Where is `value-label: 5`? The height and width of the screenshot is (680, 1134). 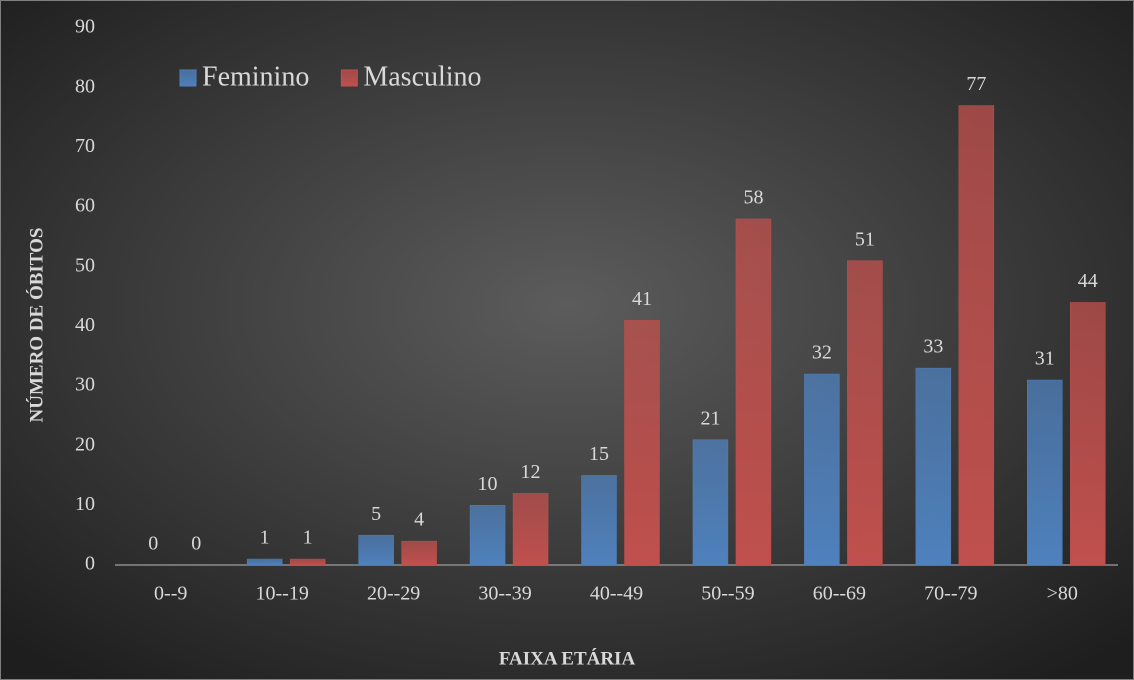 value-label: 5 is located at coordinates (376, 514).